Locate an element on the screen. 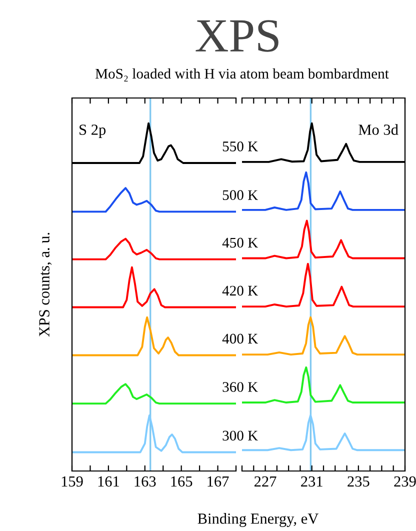 The image size is (416, 531). chart-title: XPS is located at coordinates (237, 36).